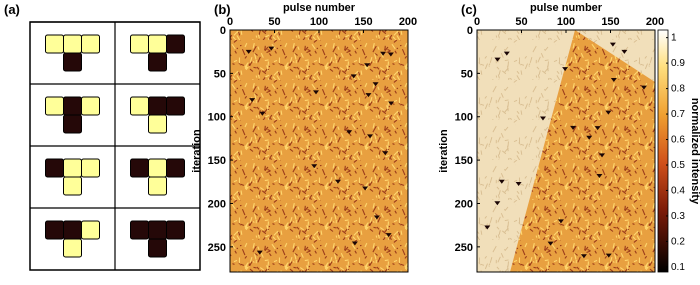 Image resolution: width=700 pixels, height=285 pixels. What do you see at coordinates (217, 248) in the screenshot?
I see `y-tick-label: 250` at bounding box center [217, 248].